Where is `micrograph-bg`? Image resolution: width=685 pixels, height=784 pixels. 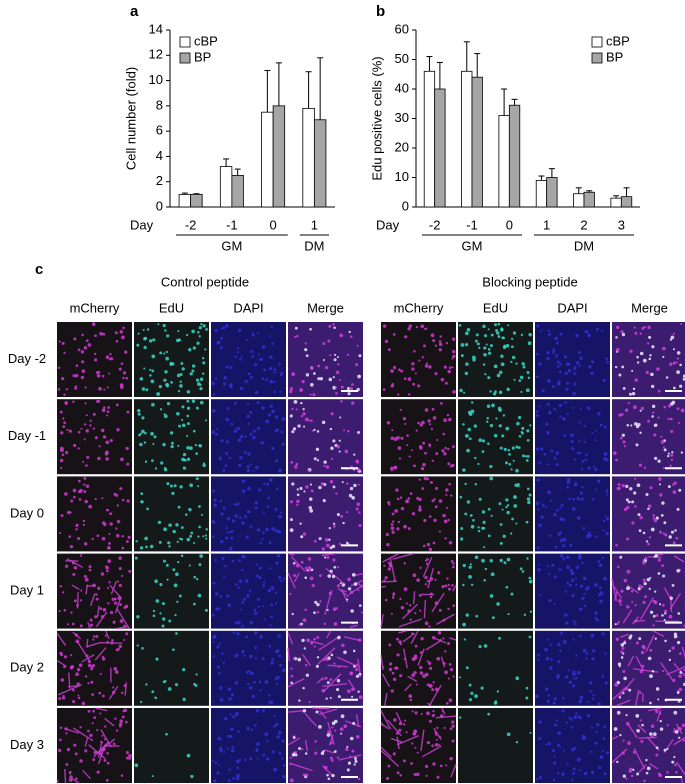 micrograph-bg is located at coordinates (94, 668).